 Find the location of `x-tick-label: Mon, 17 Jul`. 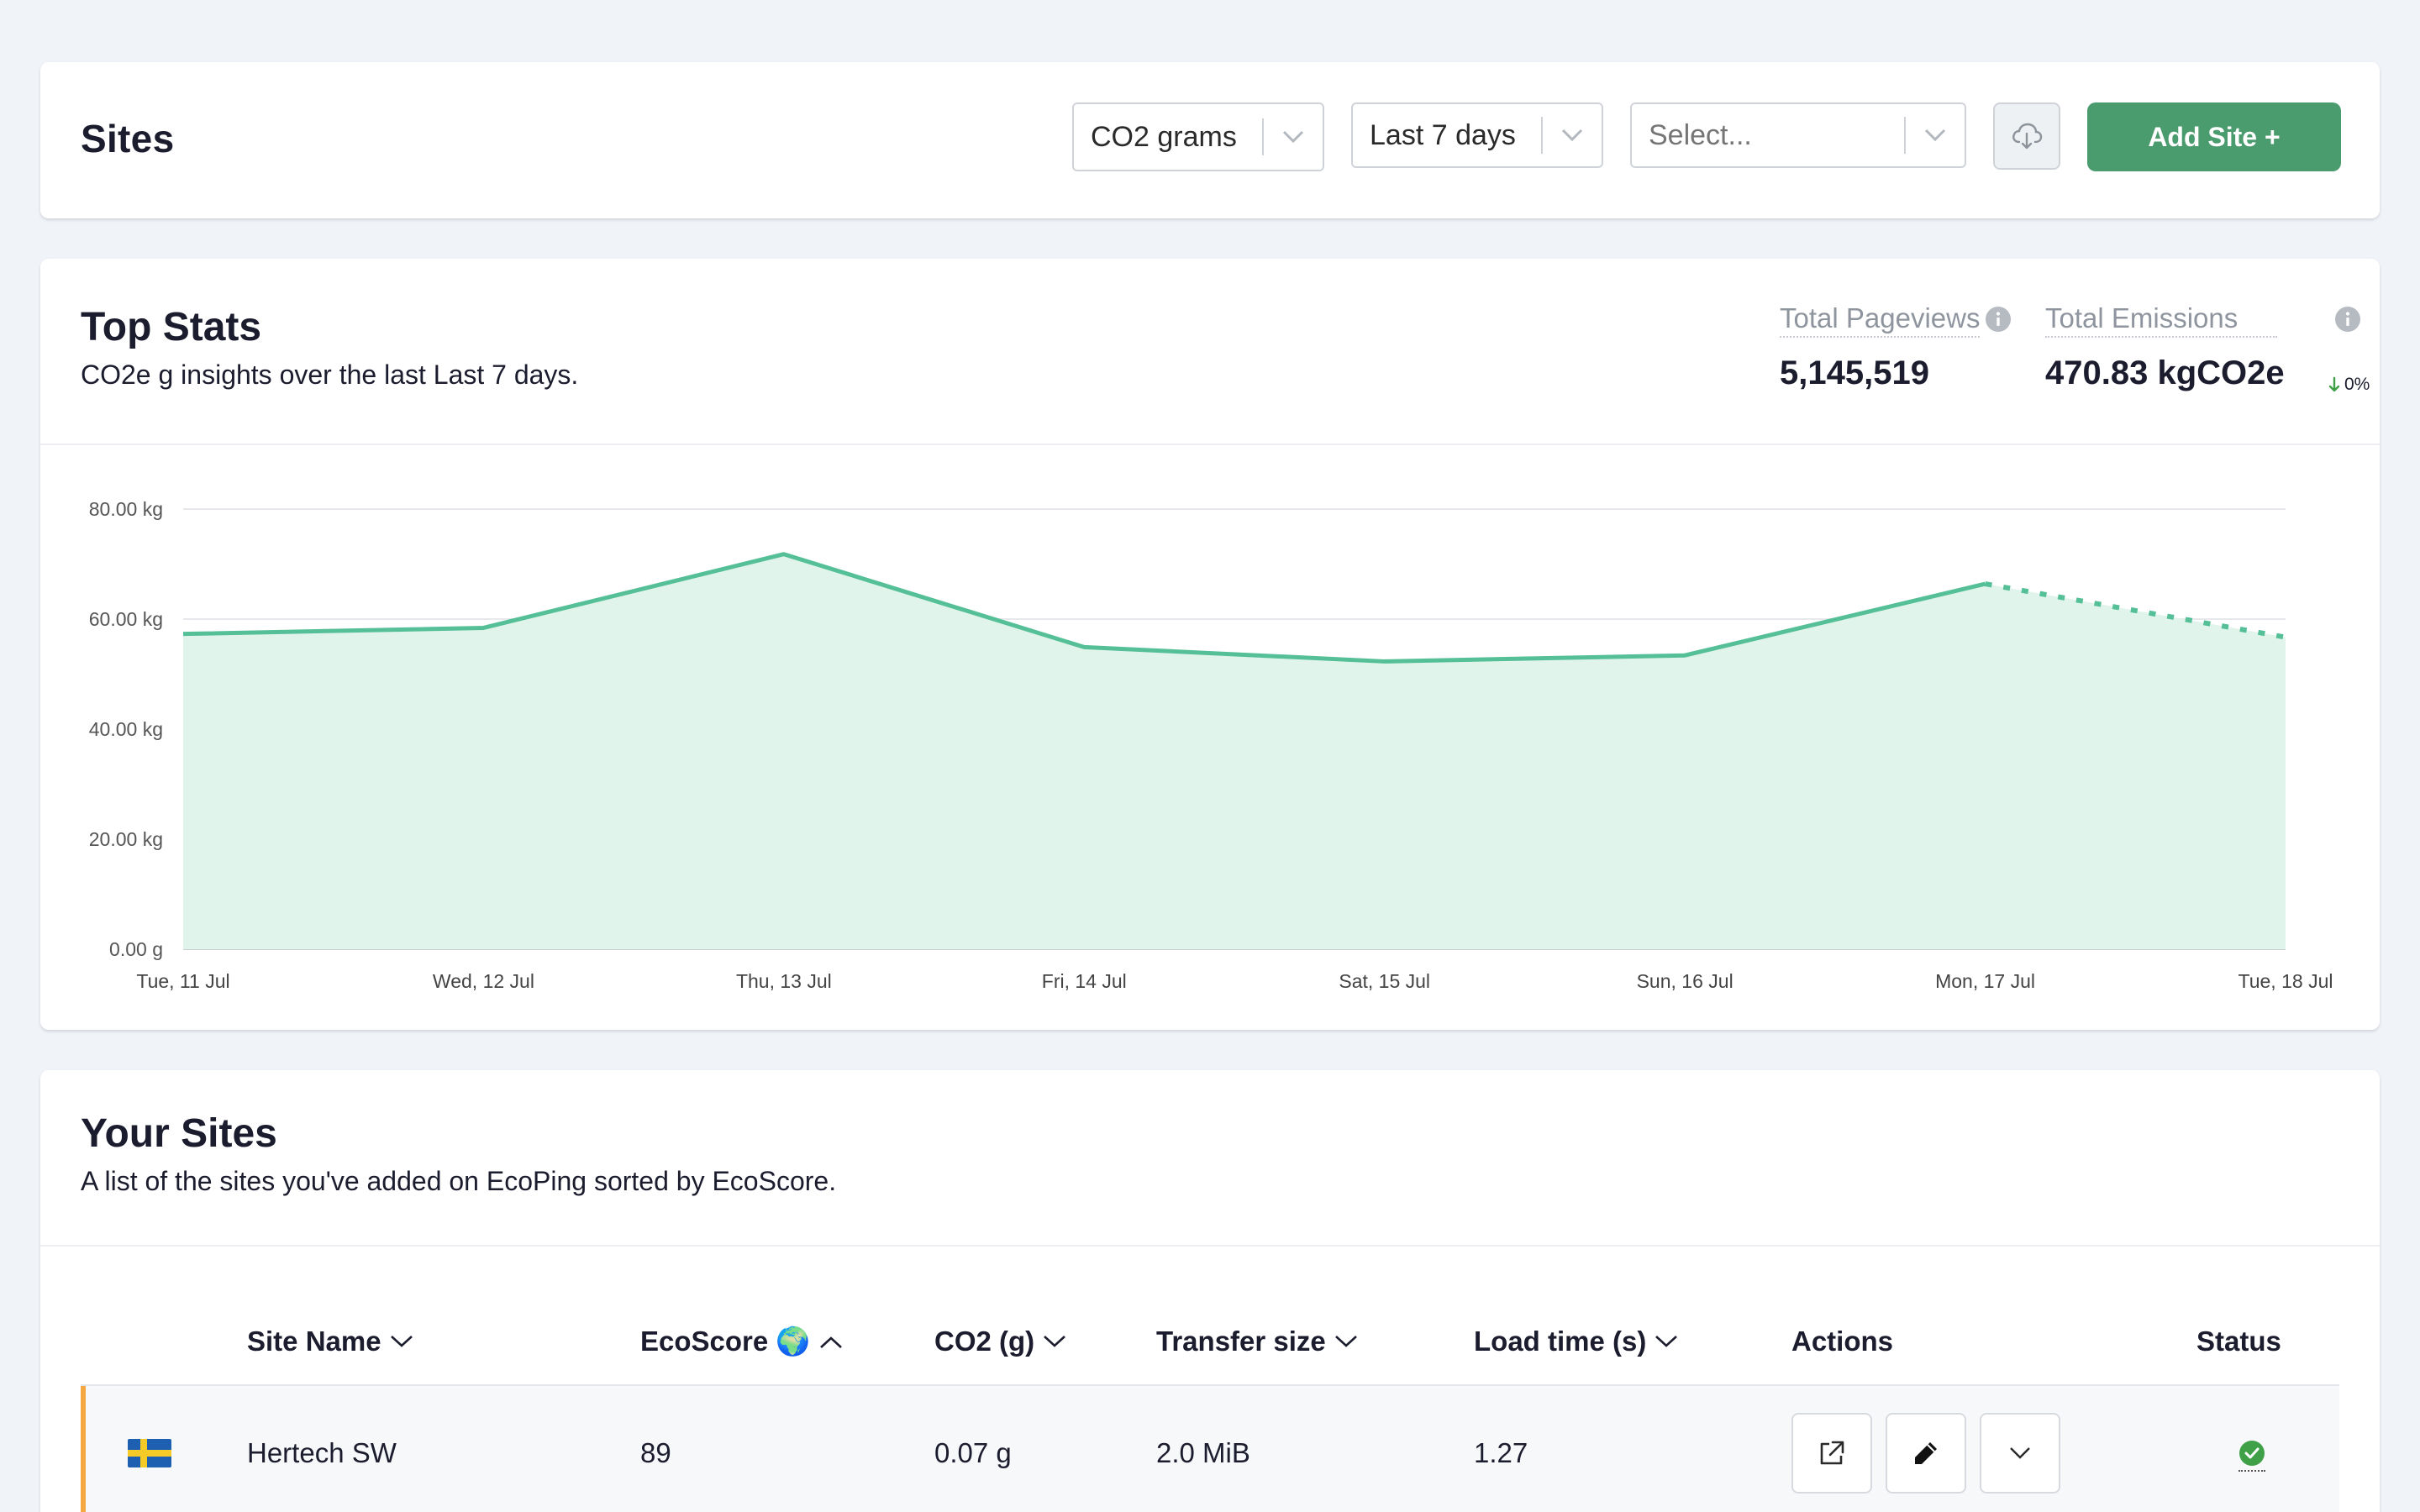

x-tick-label: Mon, 17 Jul is located at coordinates (1985, 981).